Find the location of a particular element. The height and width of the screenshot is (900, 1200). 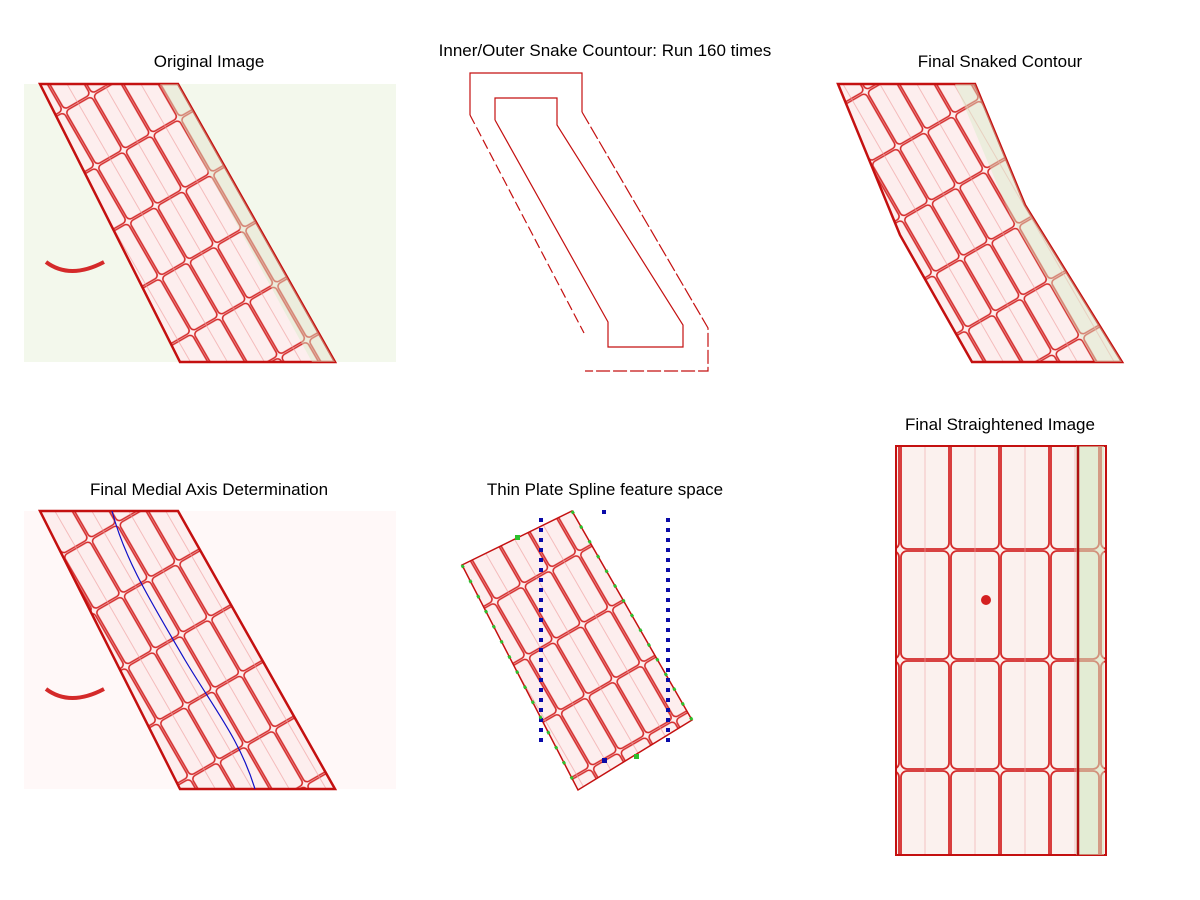

panel-title: Final Straightened Image is located at coordinates (1000, 424).